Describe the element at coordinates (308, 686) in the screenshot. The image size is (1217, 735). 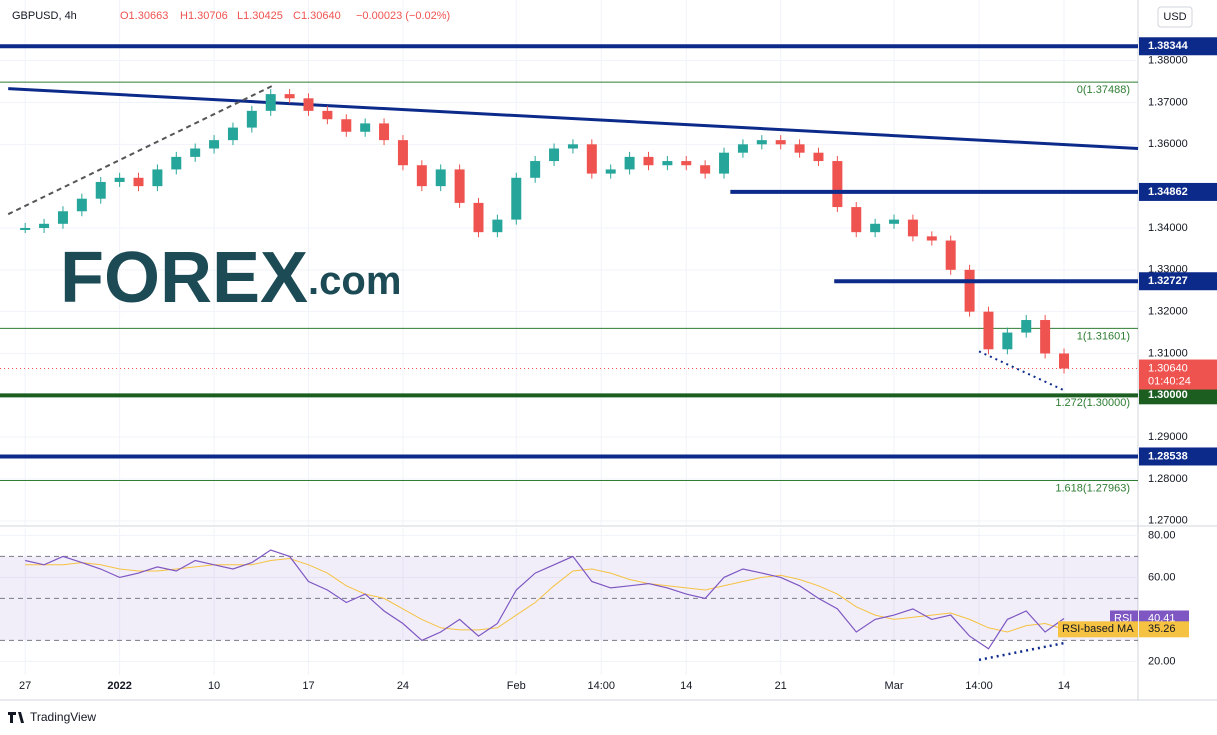
I see `x-tick-label: 17` at that location.